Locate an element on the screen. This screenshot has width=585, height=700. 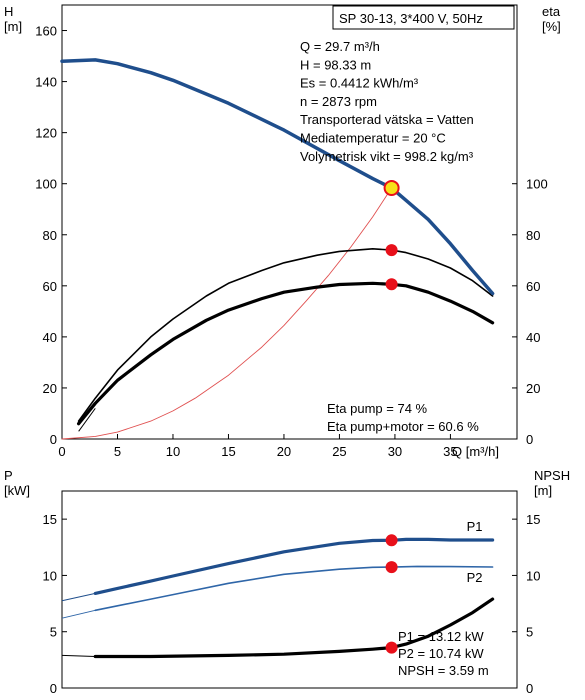
chart-title: SP 30-13, 3*400 V, 50Hz is located at coordinates (411, 18).